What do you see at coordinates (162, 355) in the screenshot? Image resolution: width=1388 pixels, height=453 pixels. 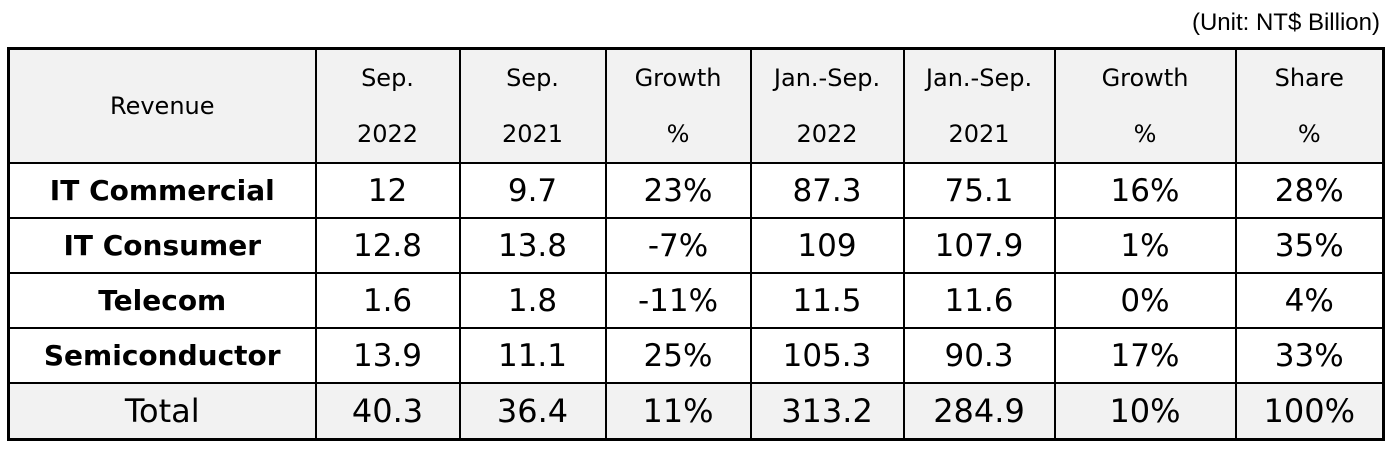 I see `row-label: Semiconductor` at bounding box center [162, 355].